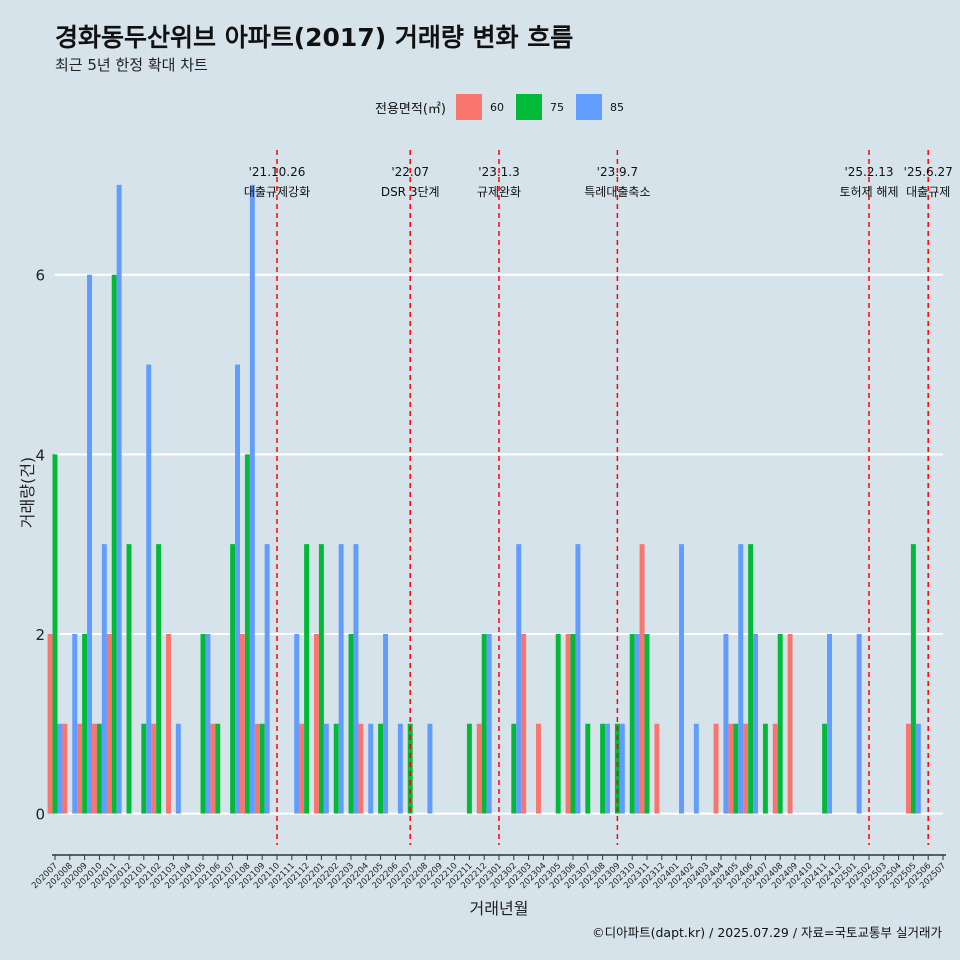 The height and width of the screenshot is (960, 960). Describe the element at coordinates (277, 192) in the screenshot. I see `event-label: 대출규제강화` at that location.